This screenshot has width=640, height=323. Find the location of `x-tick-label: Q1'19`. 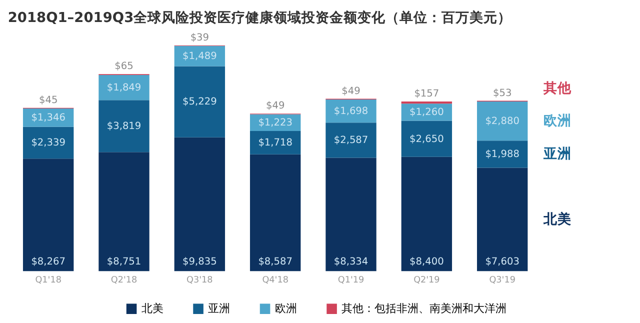

x-tick-label: Q1'19 is located at coordinates (351, 280).